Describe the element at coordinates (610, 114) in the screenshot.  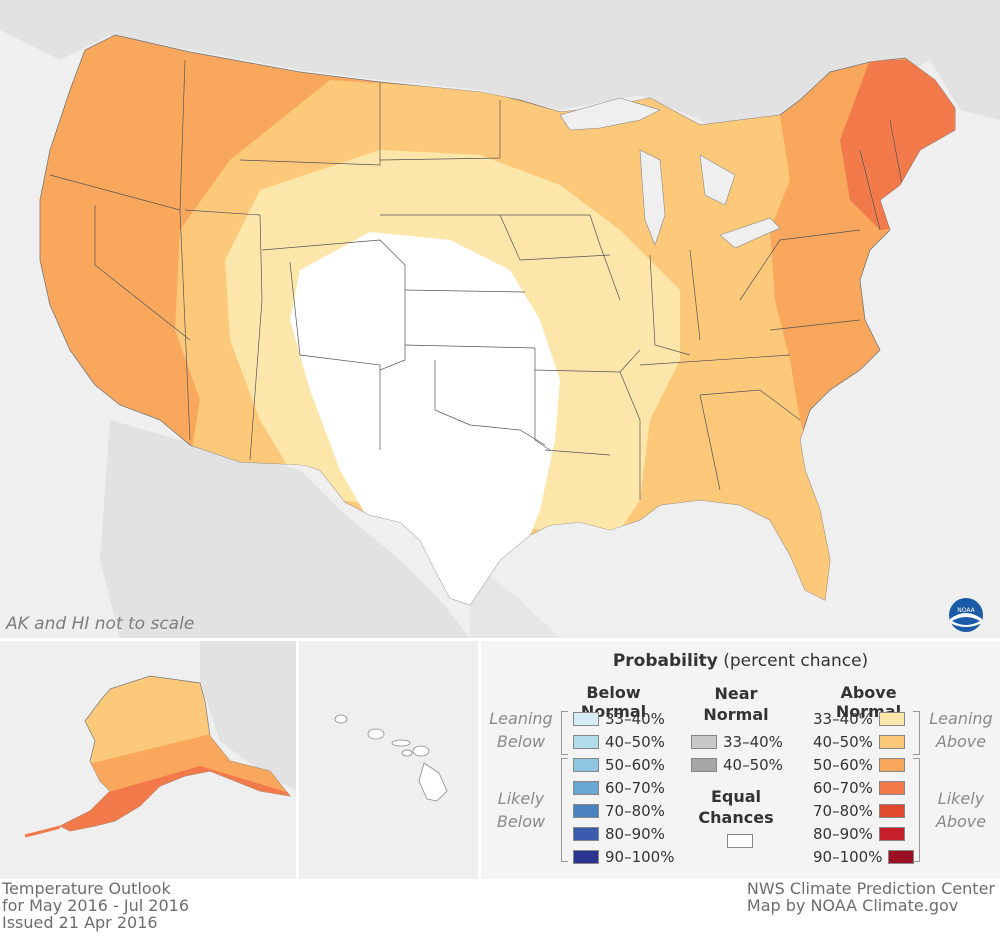
I see `lake-superior` at that location.